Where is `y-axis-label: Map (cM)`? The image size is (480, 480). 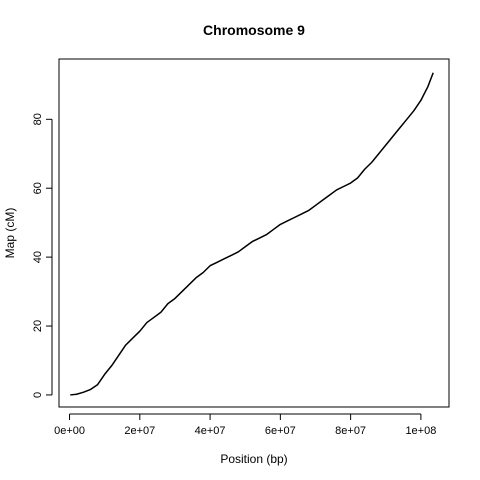 y-axis-label: Map (cM) is located at coordinates (10, 233).